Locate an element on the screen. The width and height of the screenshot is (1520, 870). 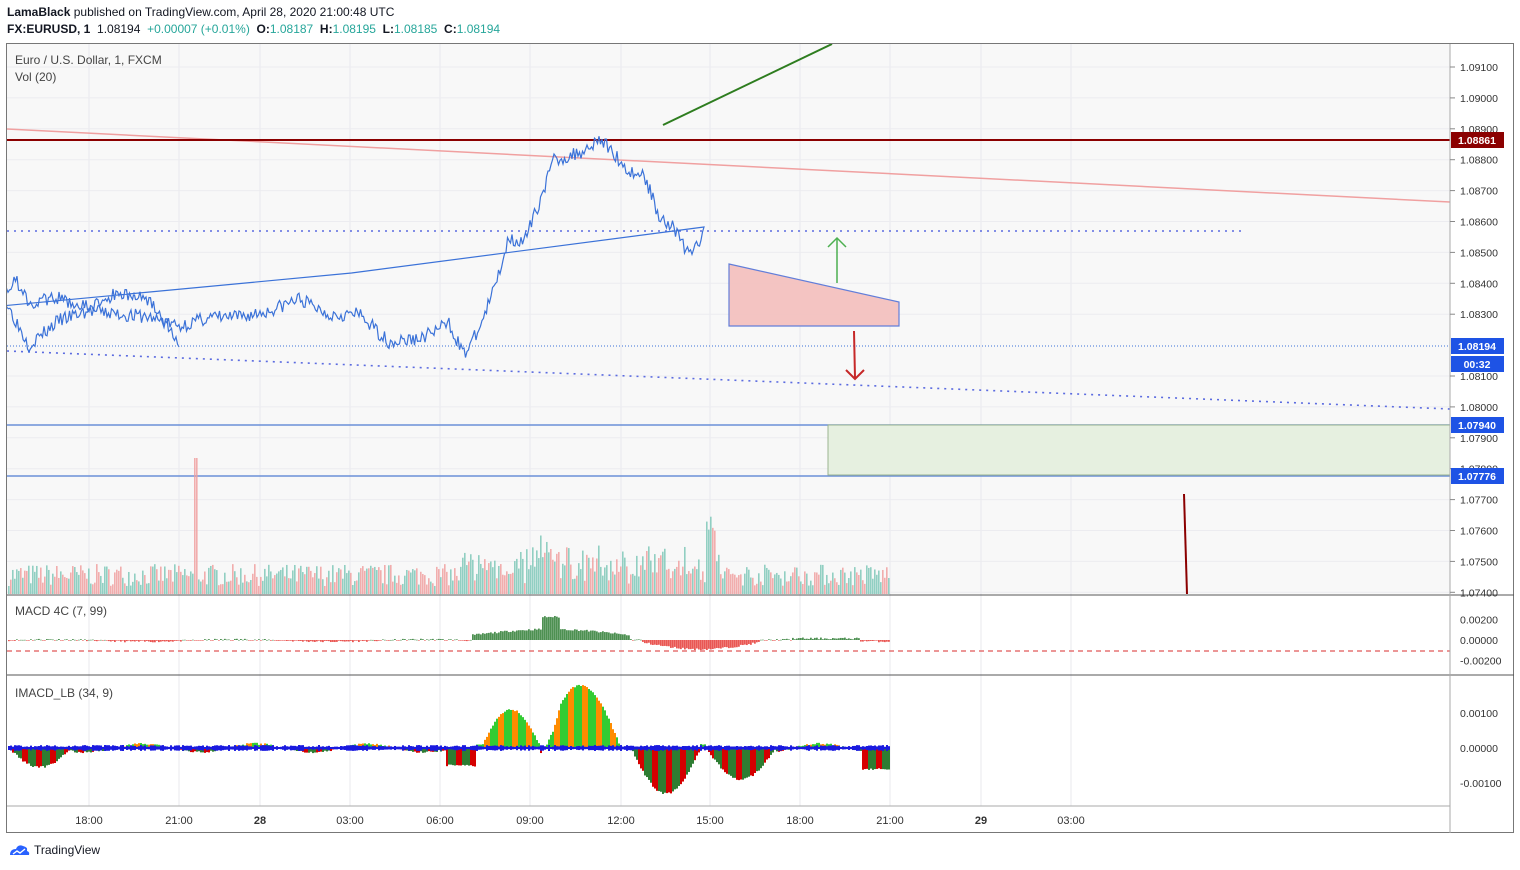
imacd-tick-label: 0.00000 is located at coordinates (1479, 749).